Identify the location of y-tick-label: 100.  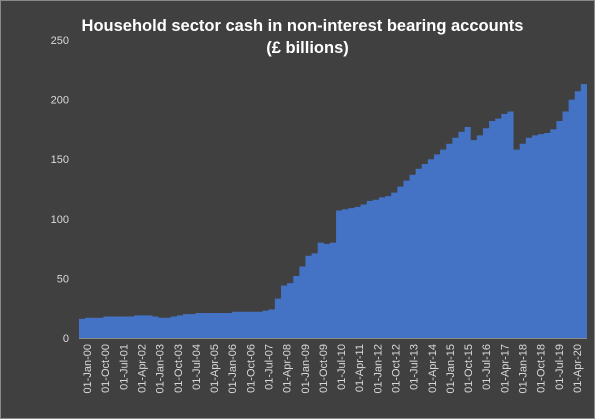
(60, 220).